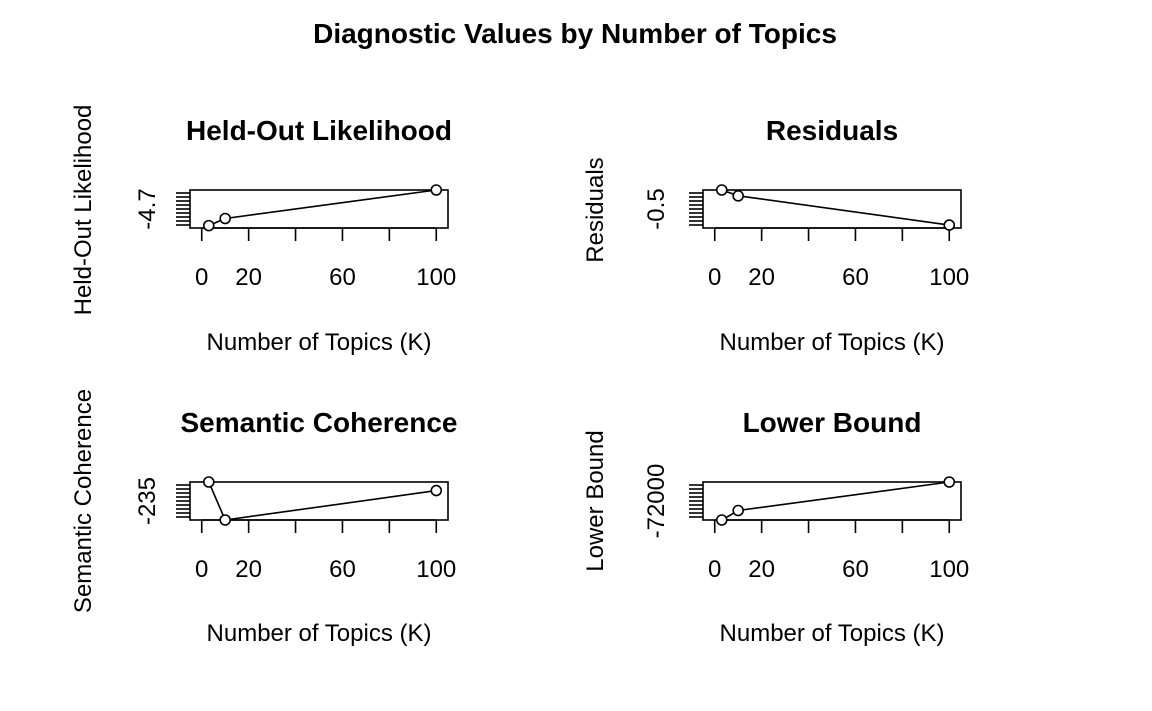  Describe the element at coordinates (595, 209) in the screenshot. I see `y-axis-label: Residuals` at that location.